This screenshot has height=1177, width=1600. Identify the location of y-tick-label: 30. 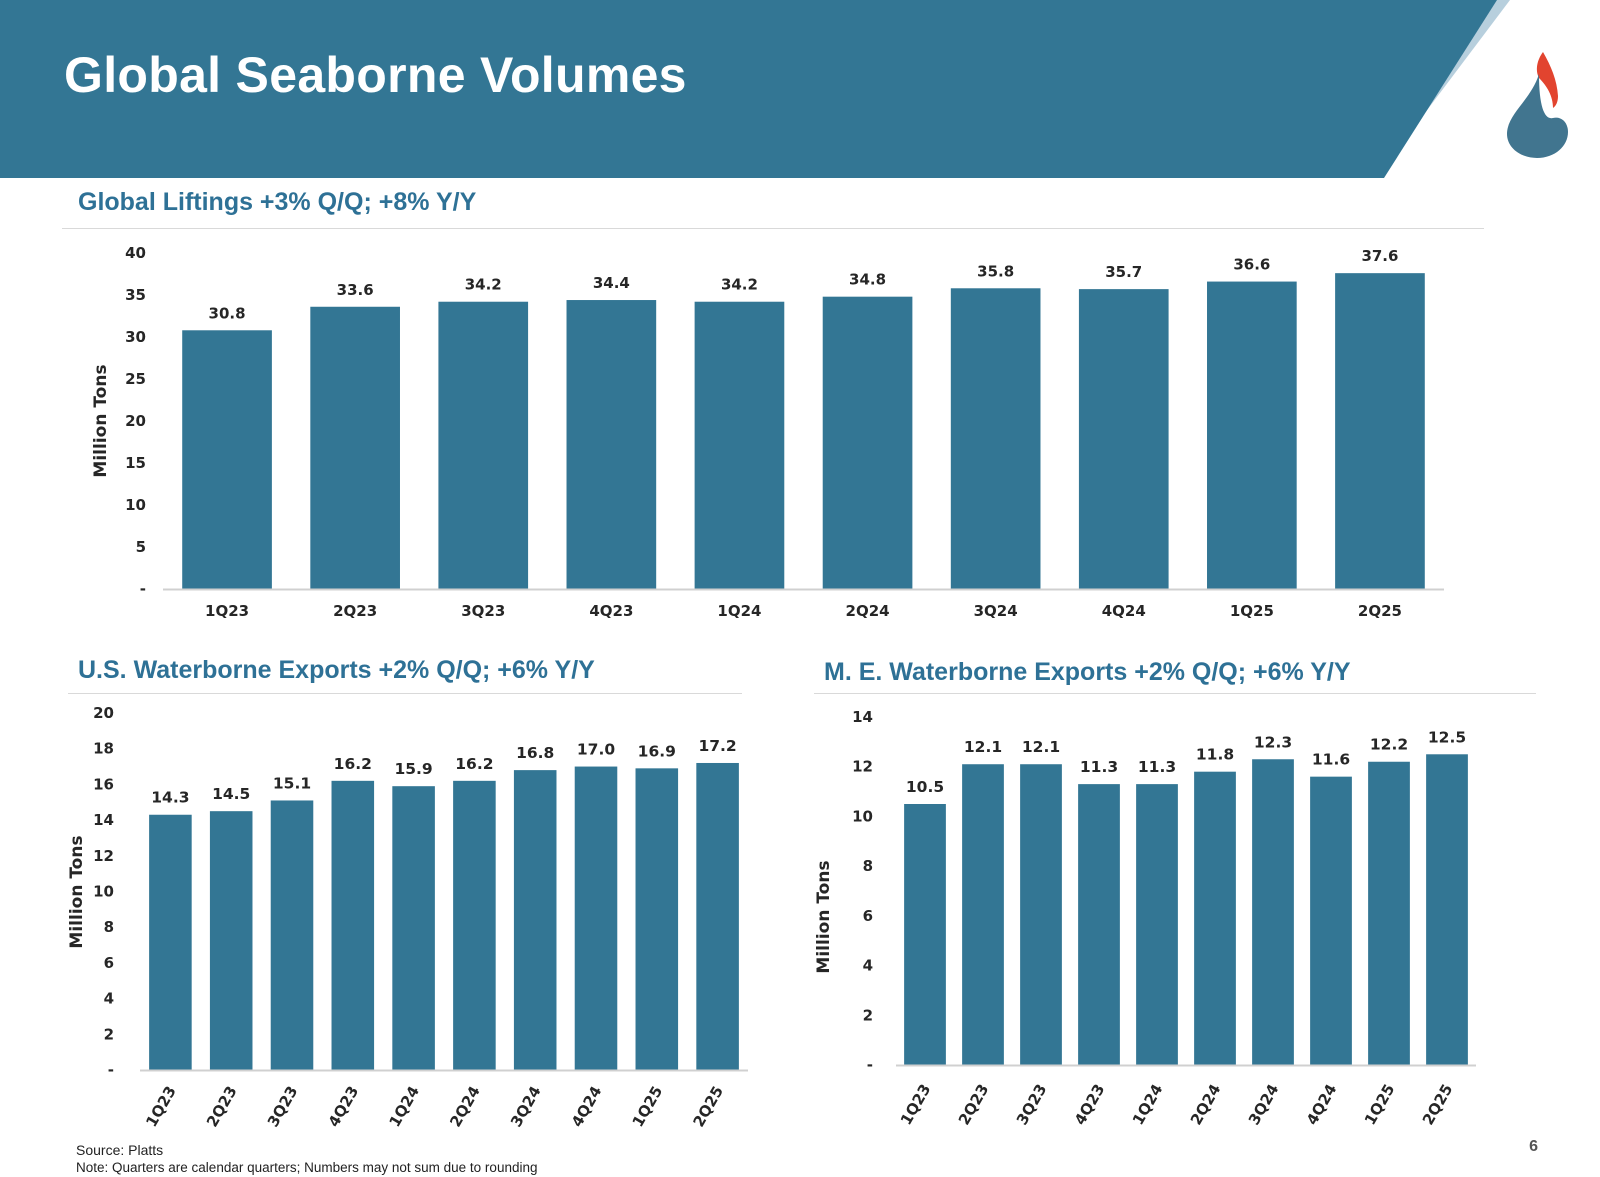
(135, 337).